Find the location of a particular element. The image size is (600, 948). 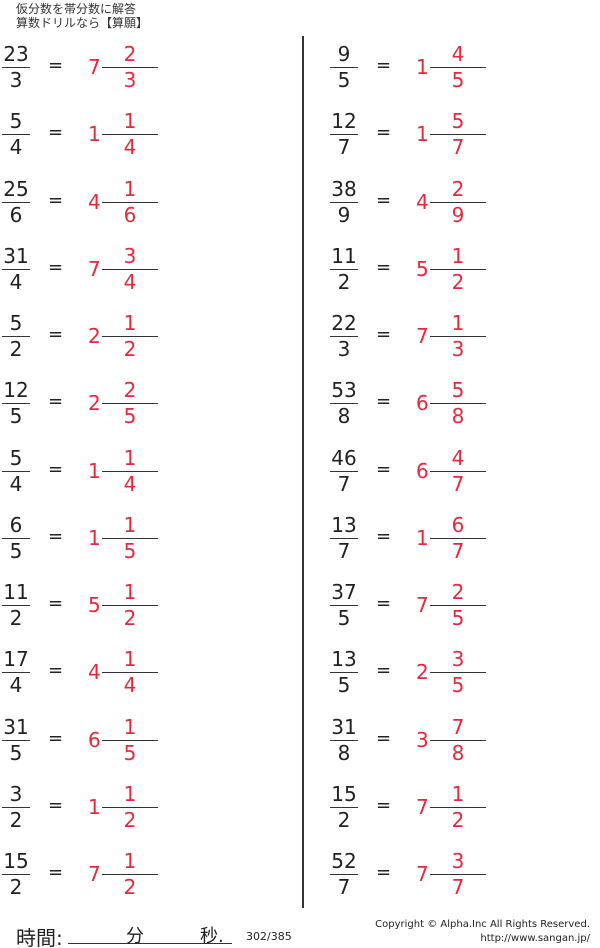

problem-row: 13 7 = 1 6 7 is located at coordinates (430, 556).